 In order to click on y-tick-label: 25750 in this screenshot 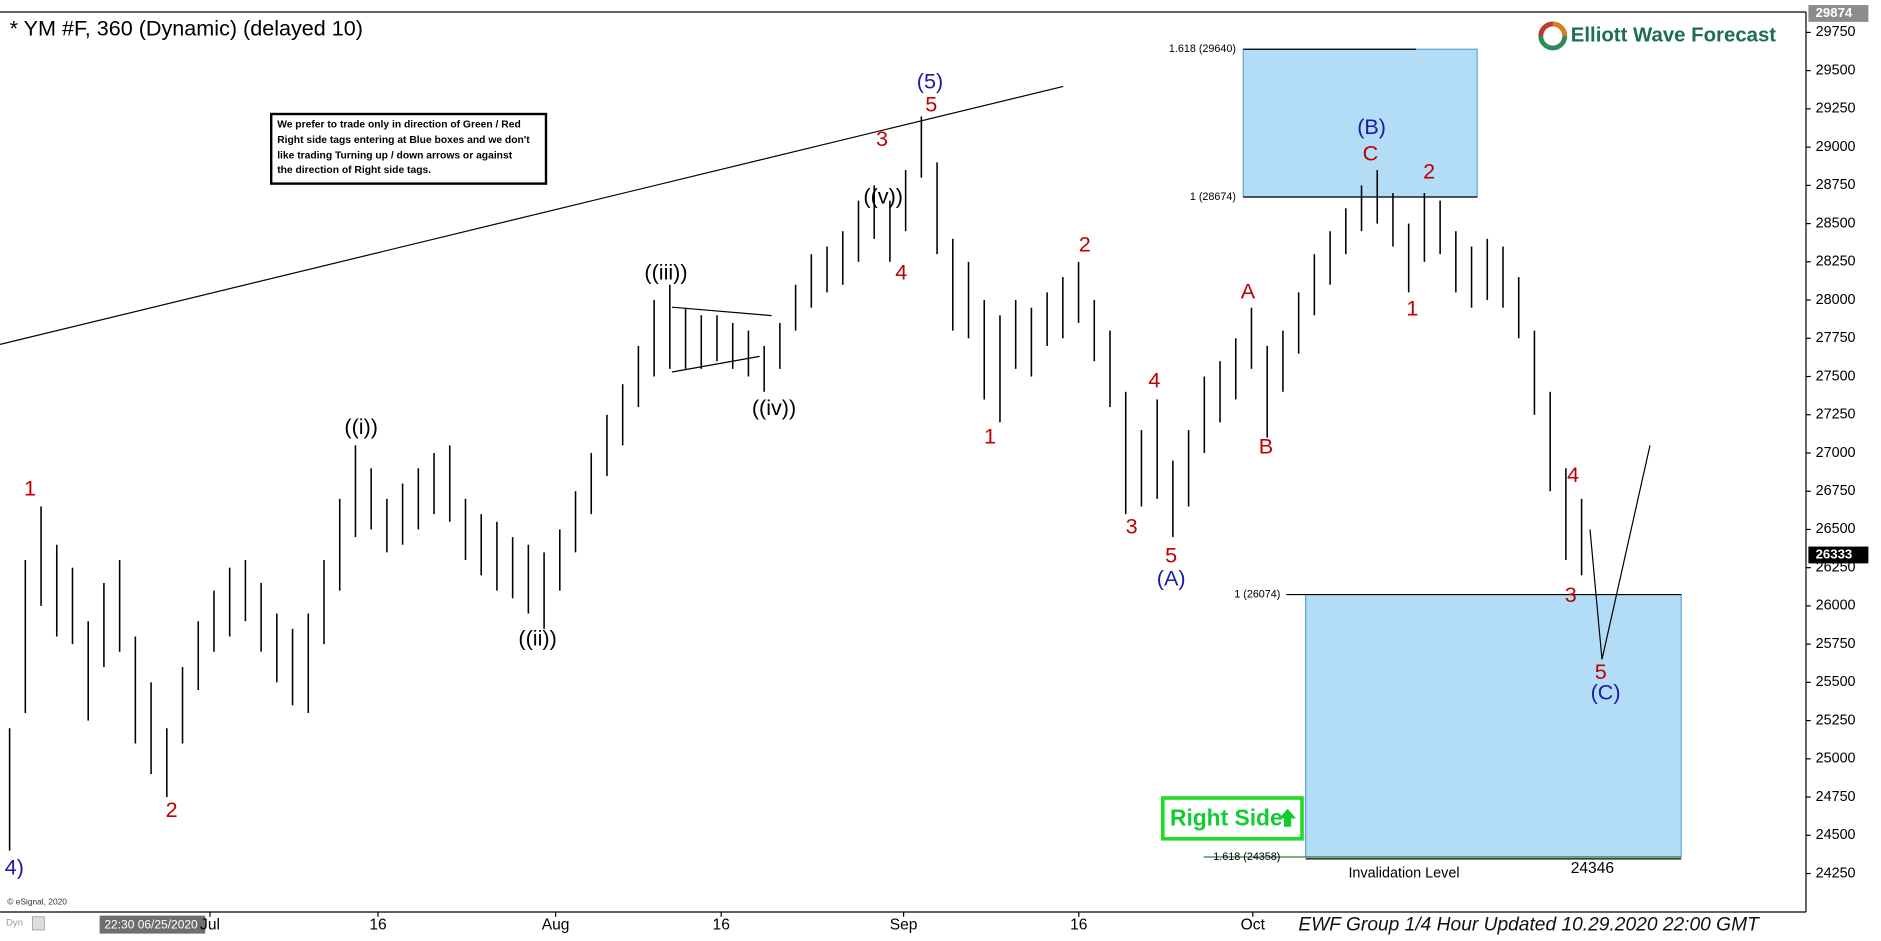, I will do `click(1836, 644)`.